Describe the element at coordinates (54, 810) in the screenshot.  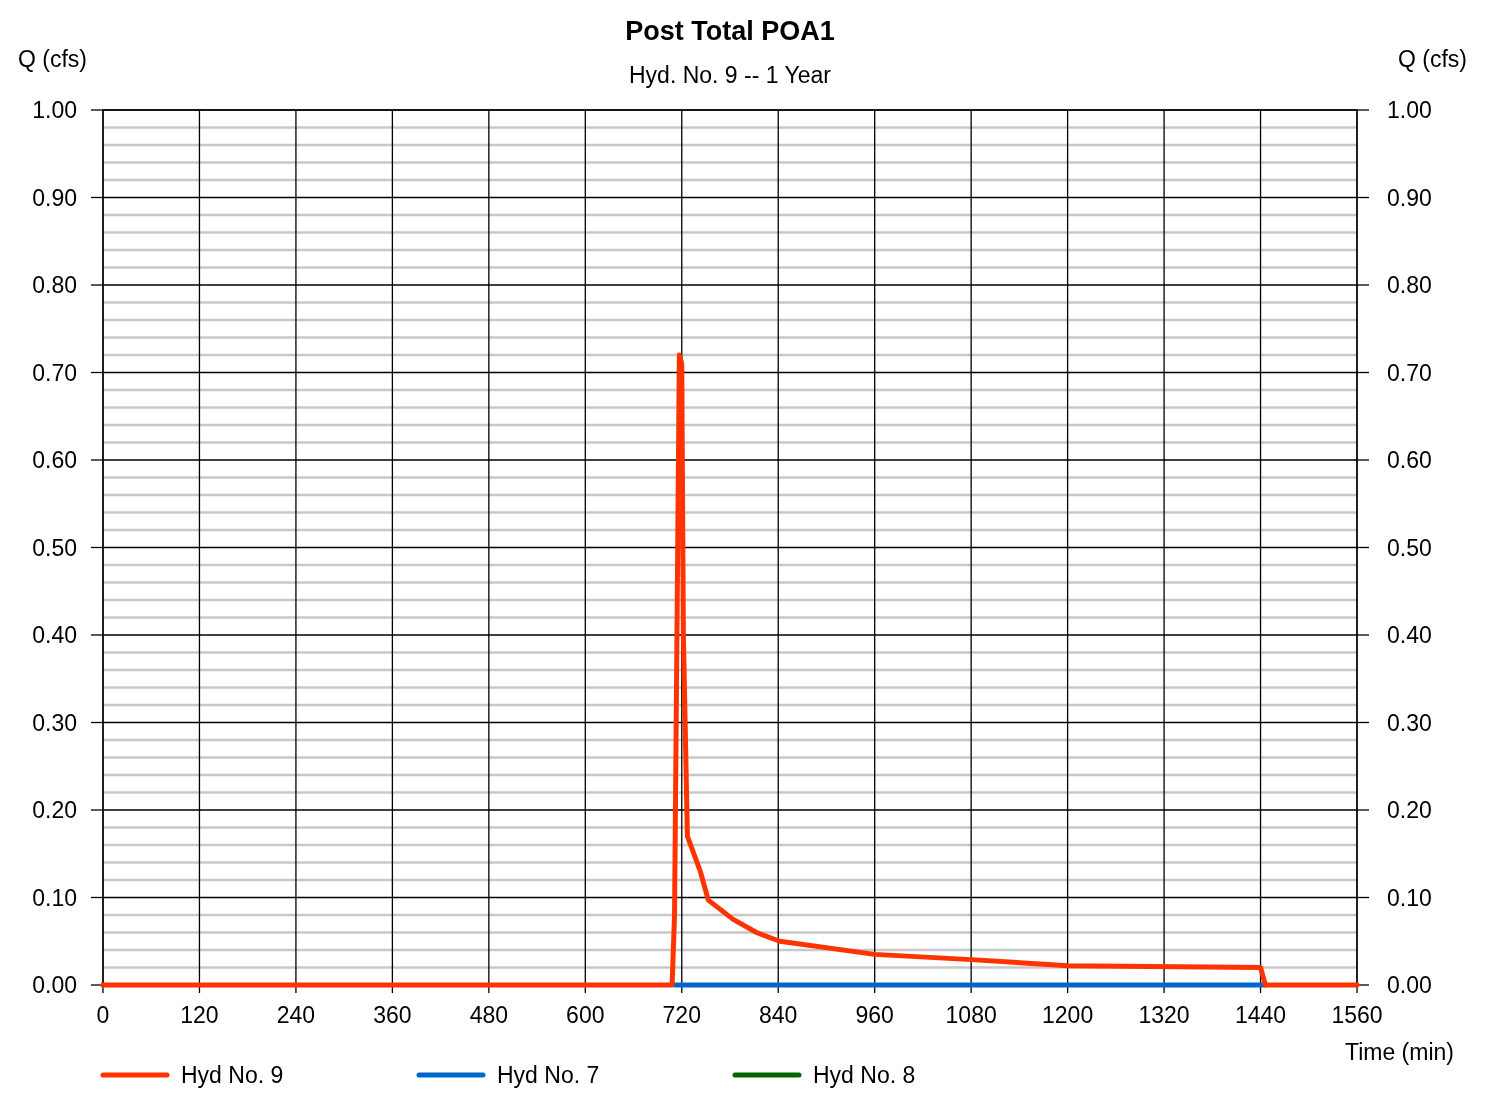
I see `y-tick-label: 0.20` at that location.